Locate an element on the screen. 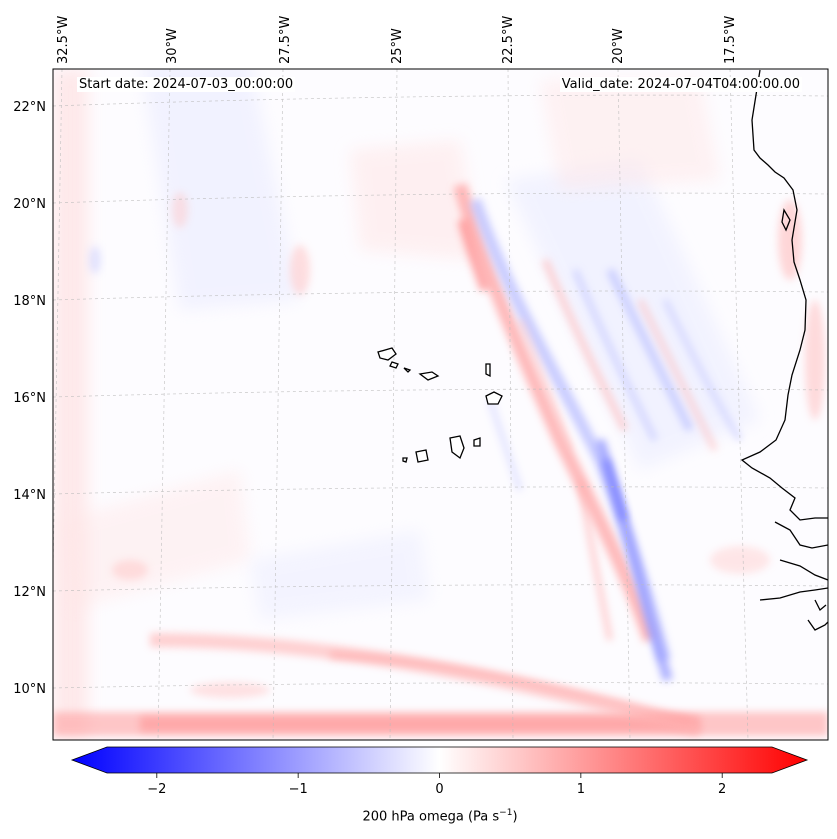 This screenshot has height=839, width=837. colorbar-bar is located at coordinates (439, 760).